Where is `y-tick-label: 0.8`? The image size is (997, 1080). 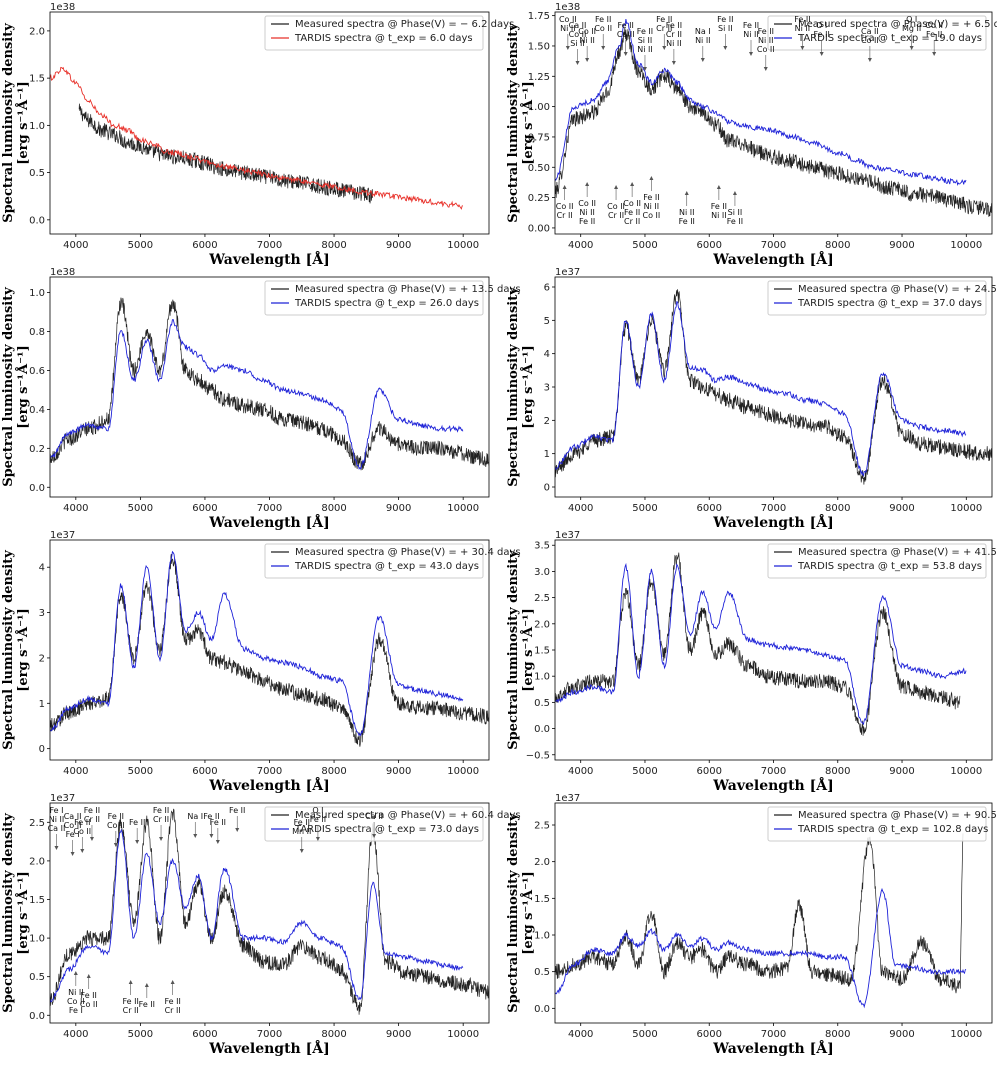
y-tick-label: 0.8 is located at coordinates (37, 332).